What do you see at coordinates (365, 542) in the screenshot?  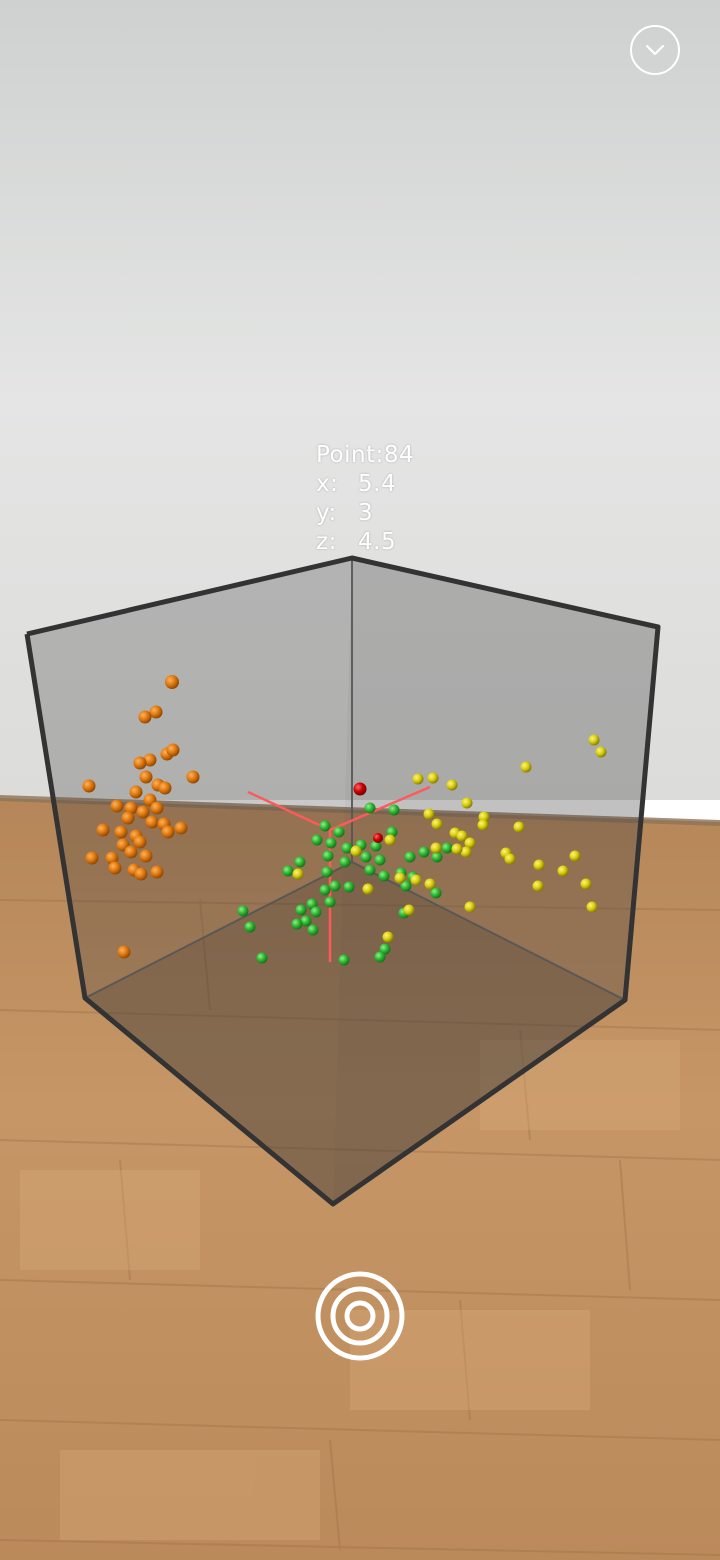 I see `z-row: z: 4.5` at bounding box center [365, 542].